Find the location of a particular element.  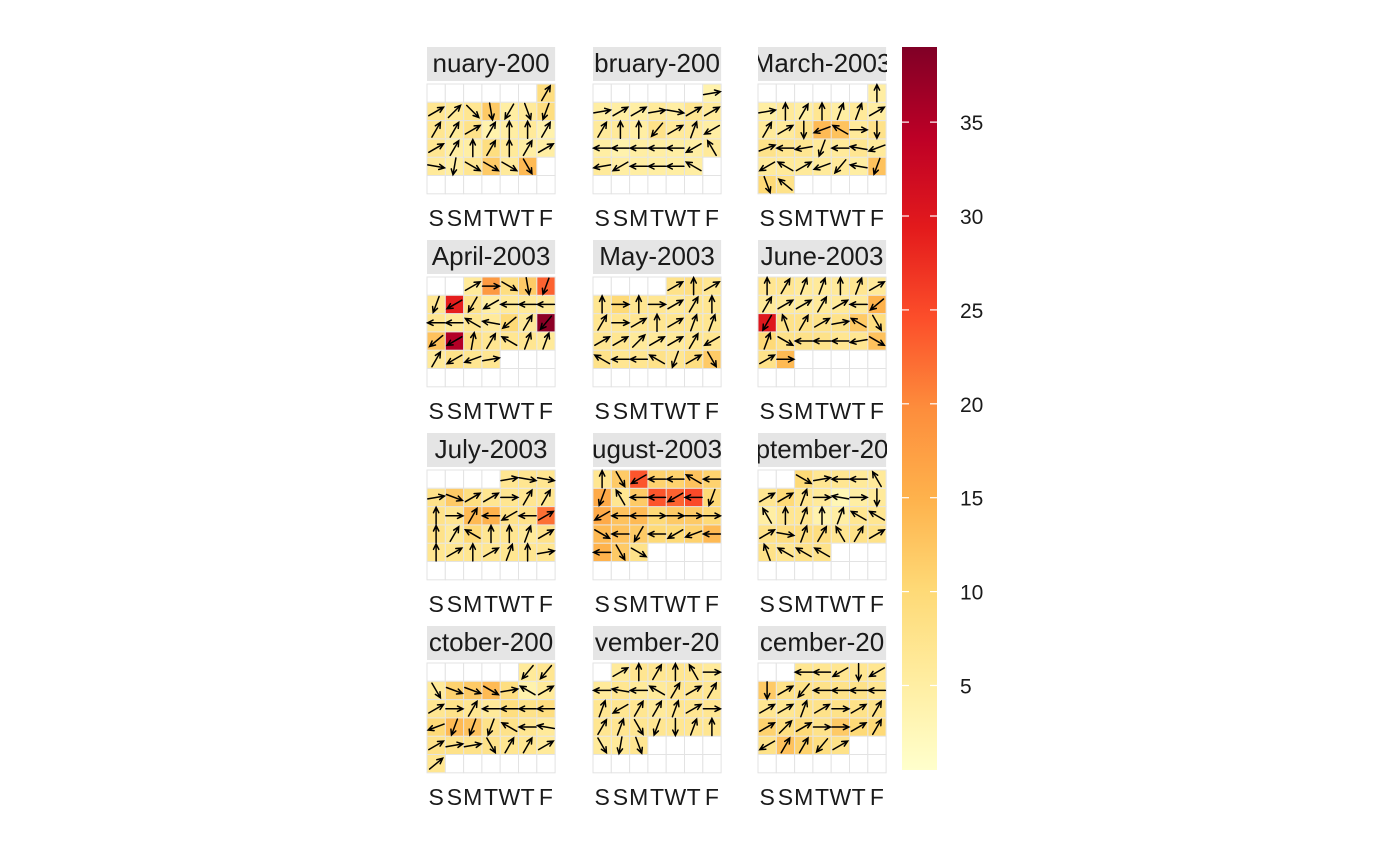

panel-title: March-2003 is located at coordinates (822, 63).